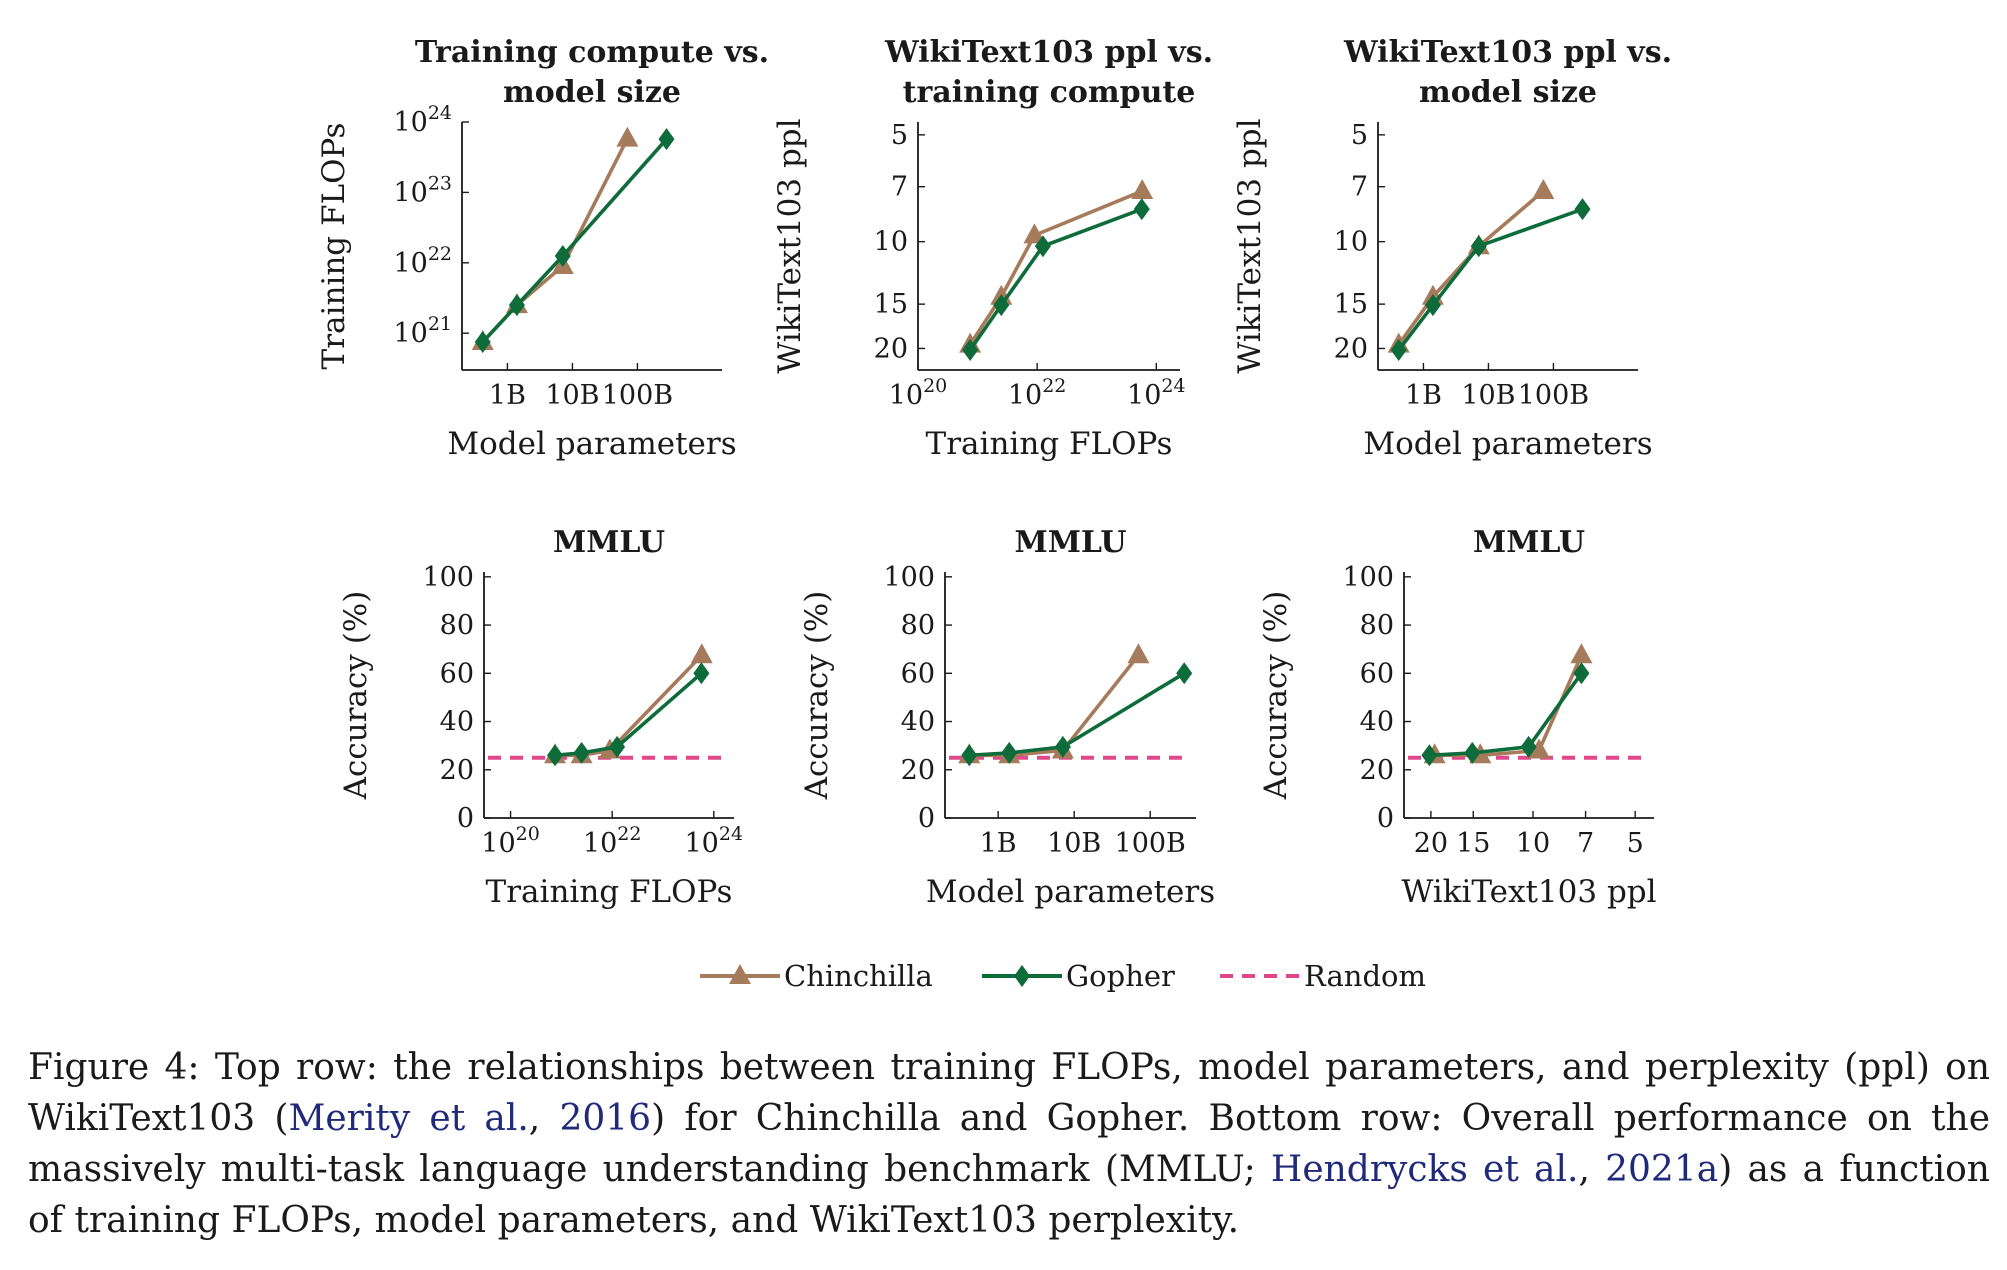  Describe the element at coordinates (918, 393) in the screenshot. I see `x-tick-label: 1020` at that location.